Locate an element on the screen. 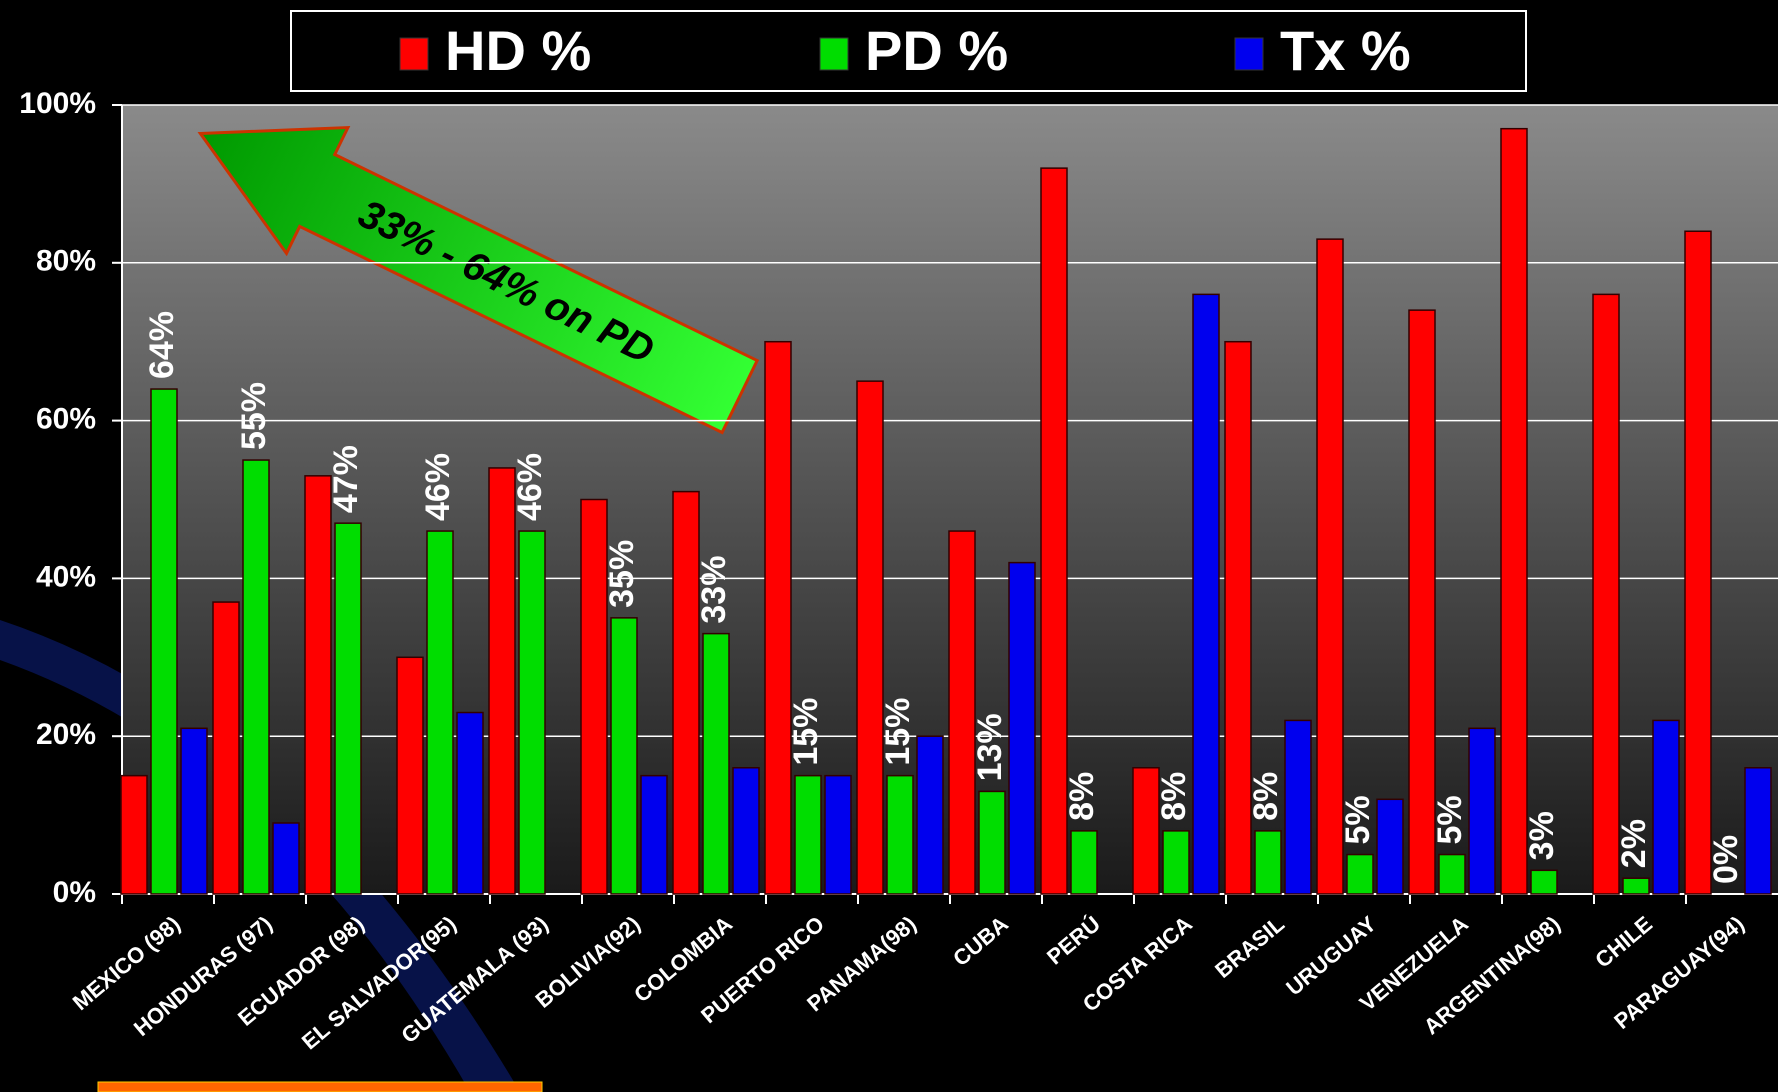  y-tick-label: 0% is located at coordinates (74, 892).